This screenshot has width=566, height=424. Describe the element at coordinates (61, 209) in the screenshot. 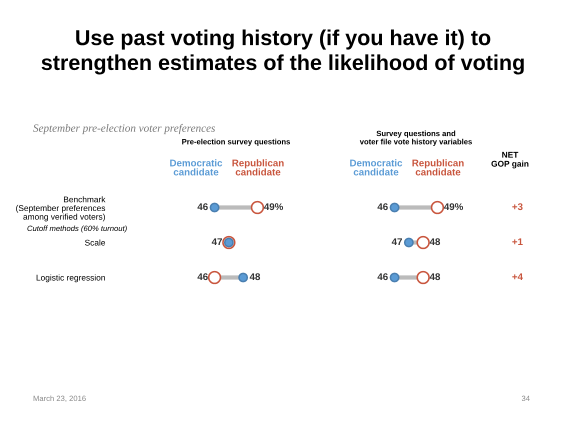

I see `y-tick-label: Benchmark (September preferences among verified voters)` at that location.